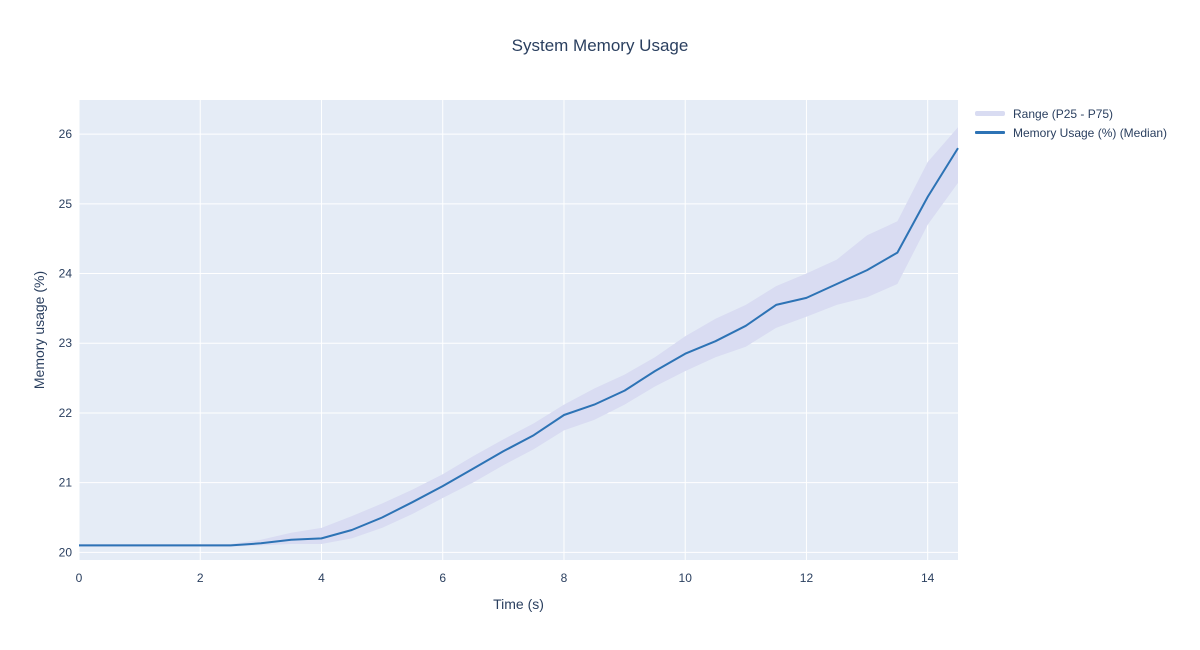 The width and height of the screenshot is (1200, 650). What do you see at coordinates (600, 45) in the screenshot?
I see `chart-title: System Memory Usage` at bounding box center [600, 45].